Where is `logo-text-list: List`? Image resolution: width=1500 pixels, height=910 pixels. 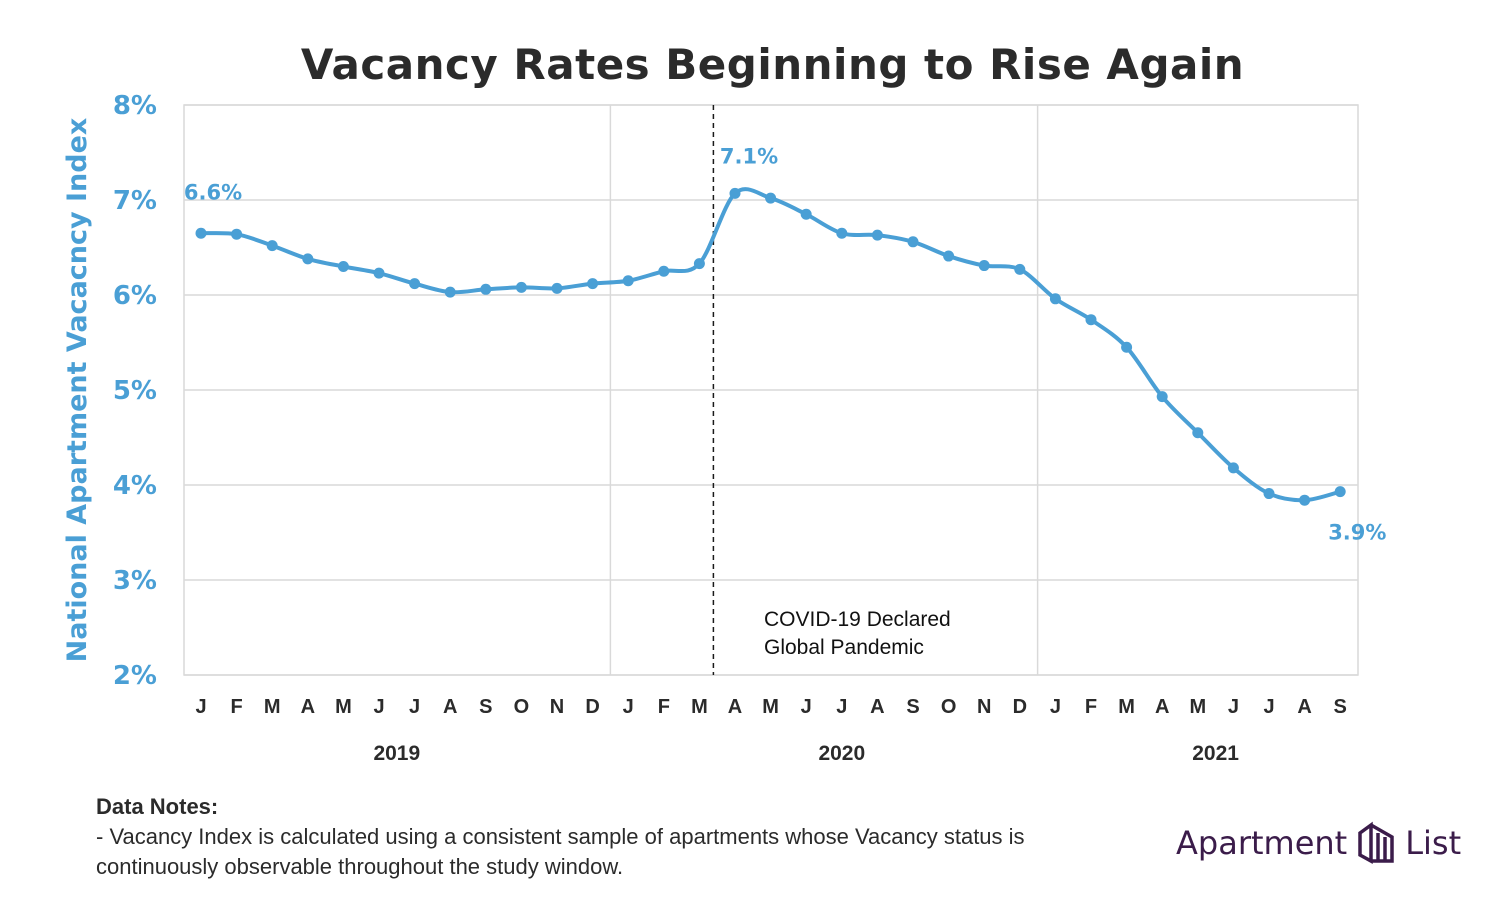
logo-text-list: List is located at coordinates (1433, 843).